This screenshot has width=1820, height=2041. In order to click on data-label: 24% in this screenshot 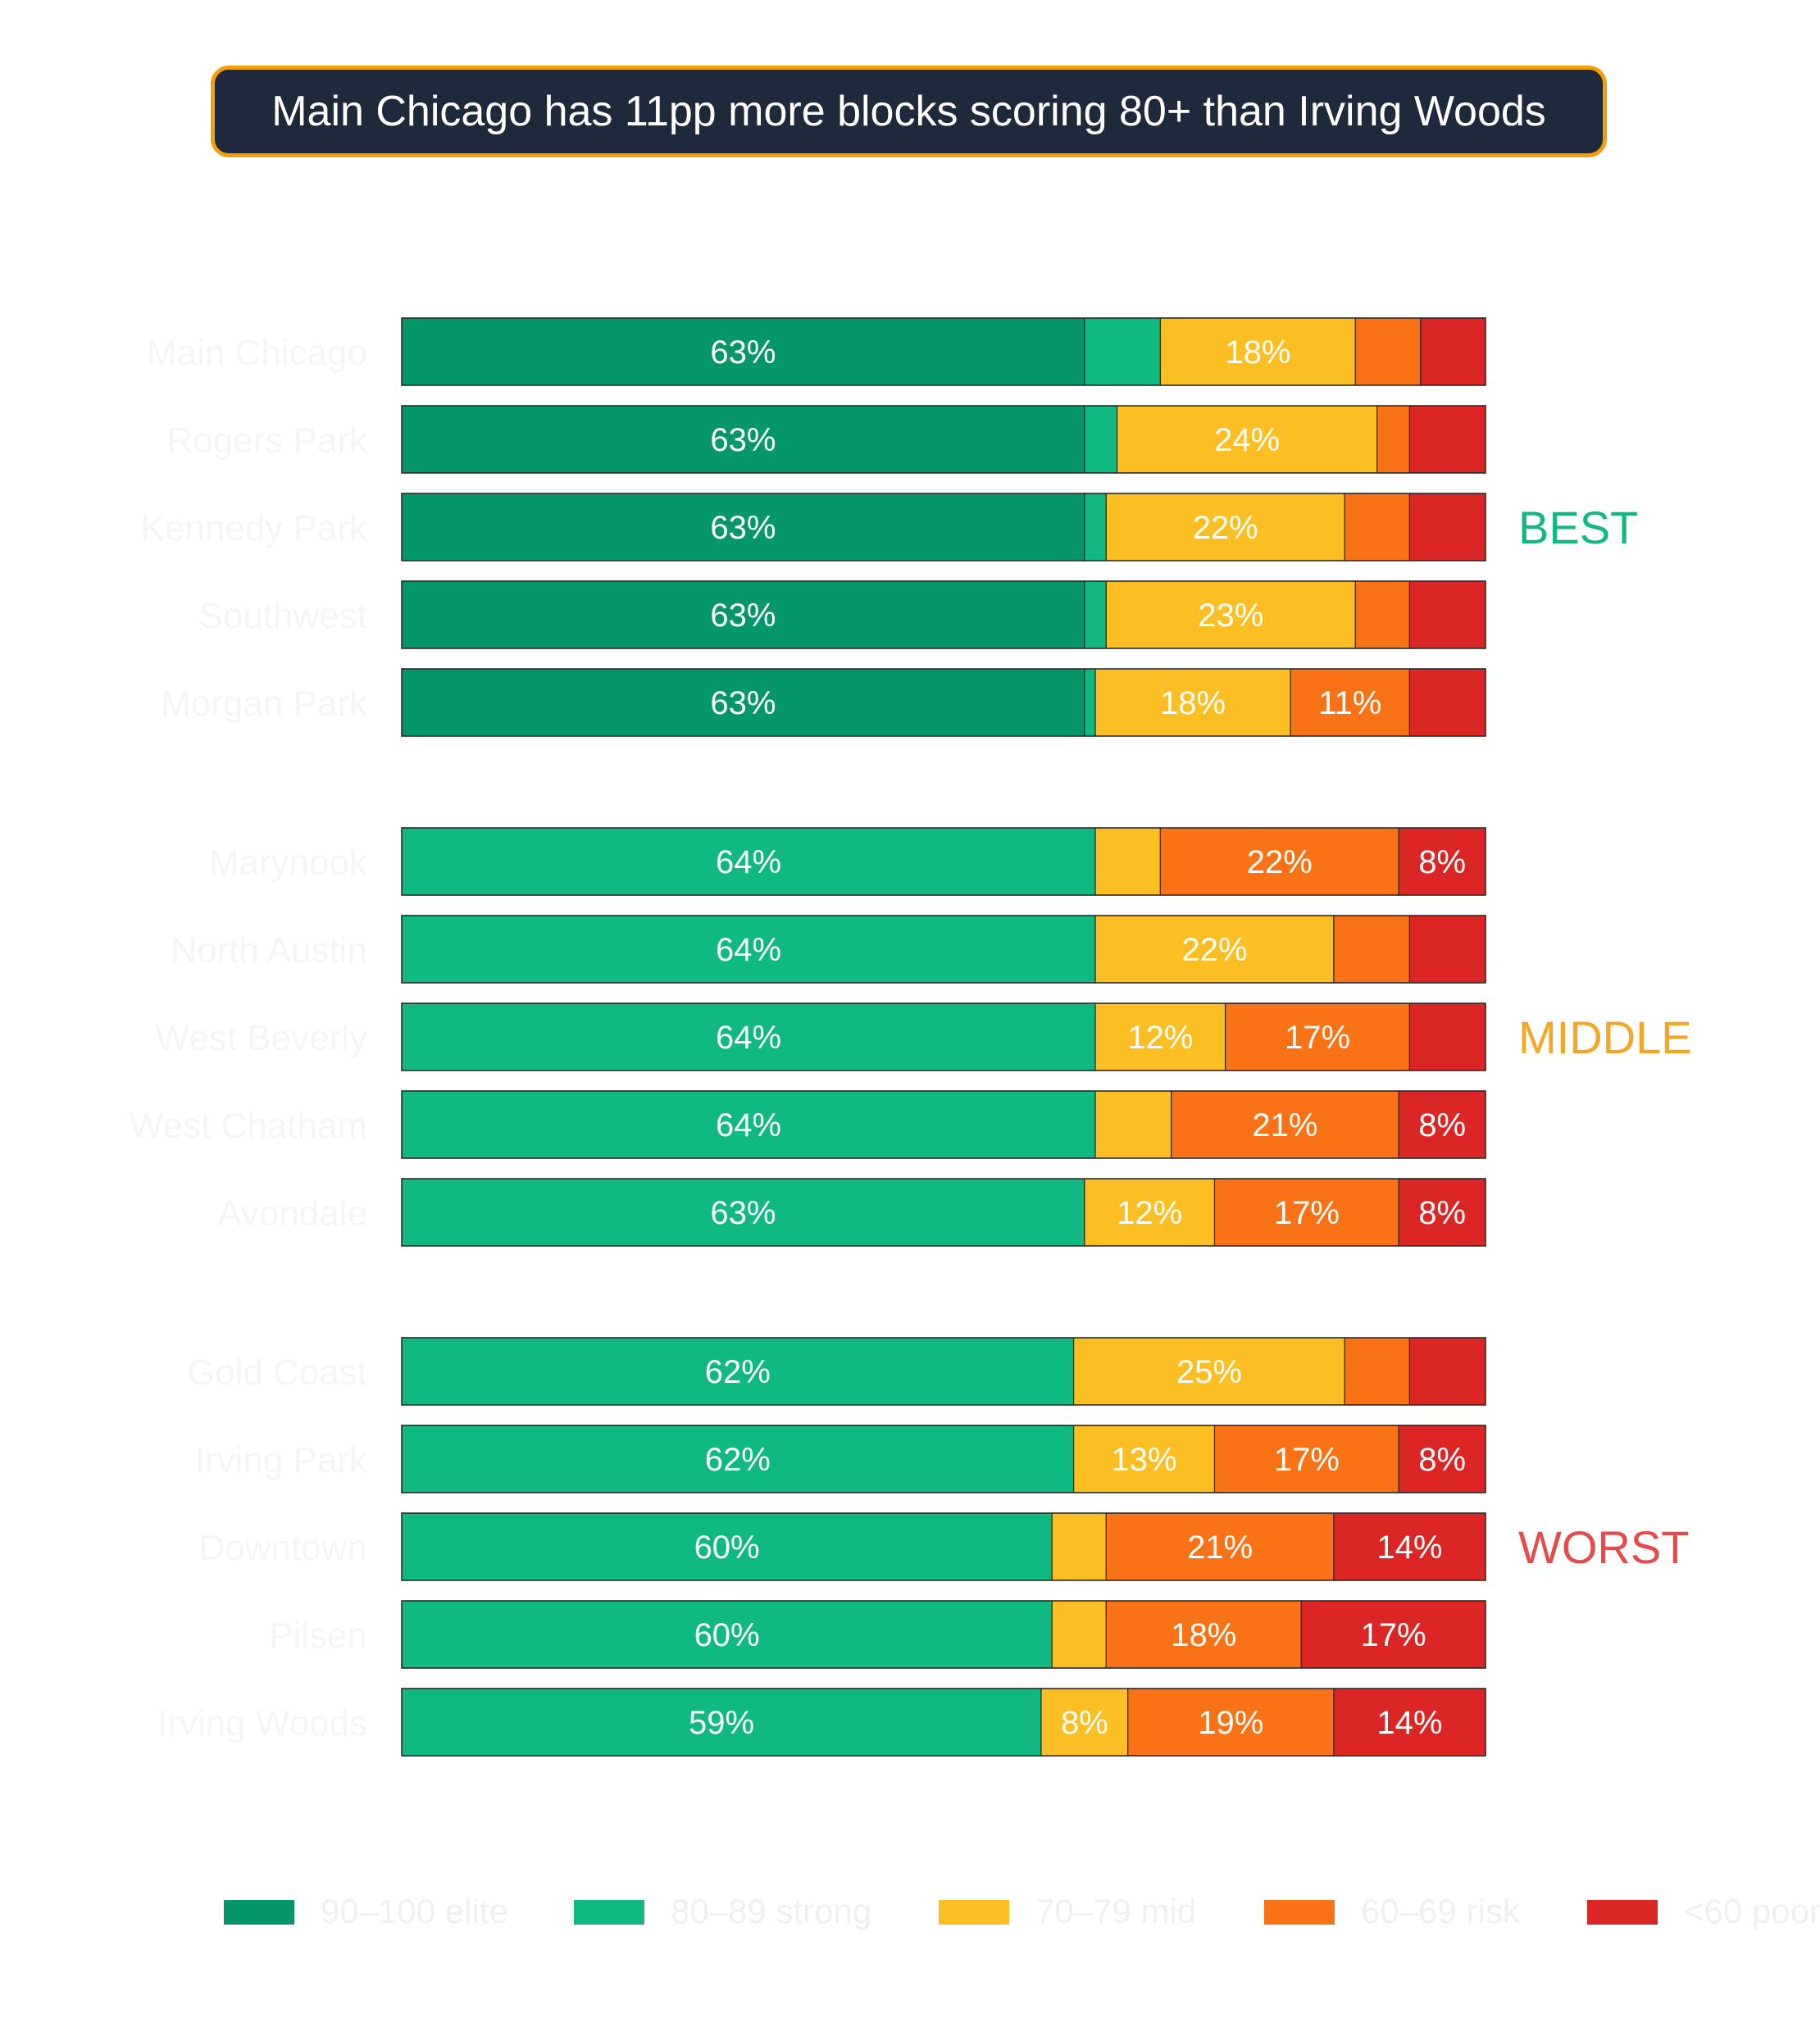, I will do `click(1247, 440)`.